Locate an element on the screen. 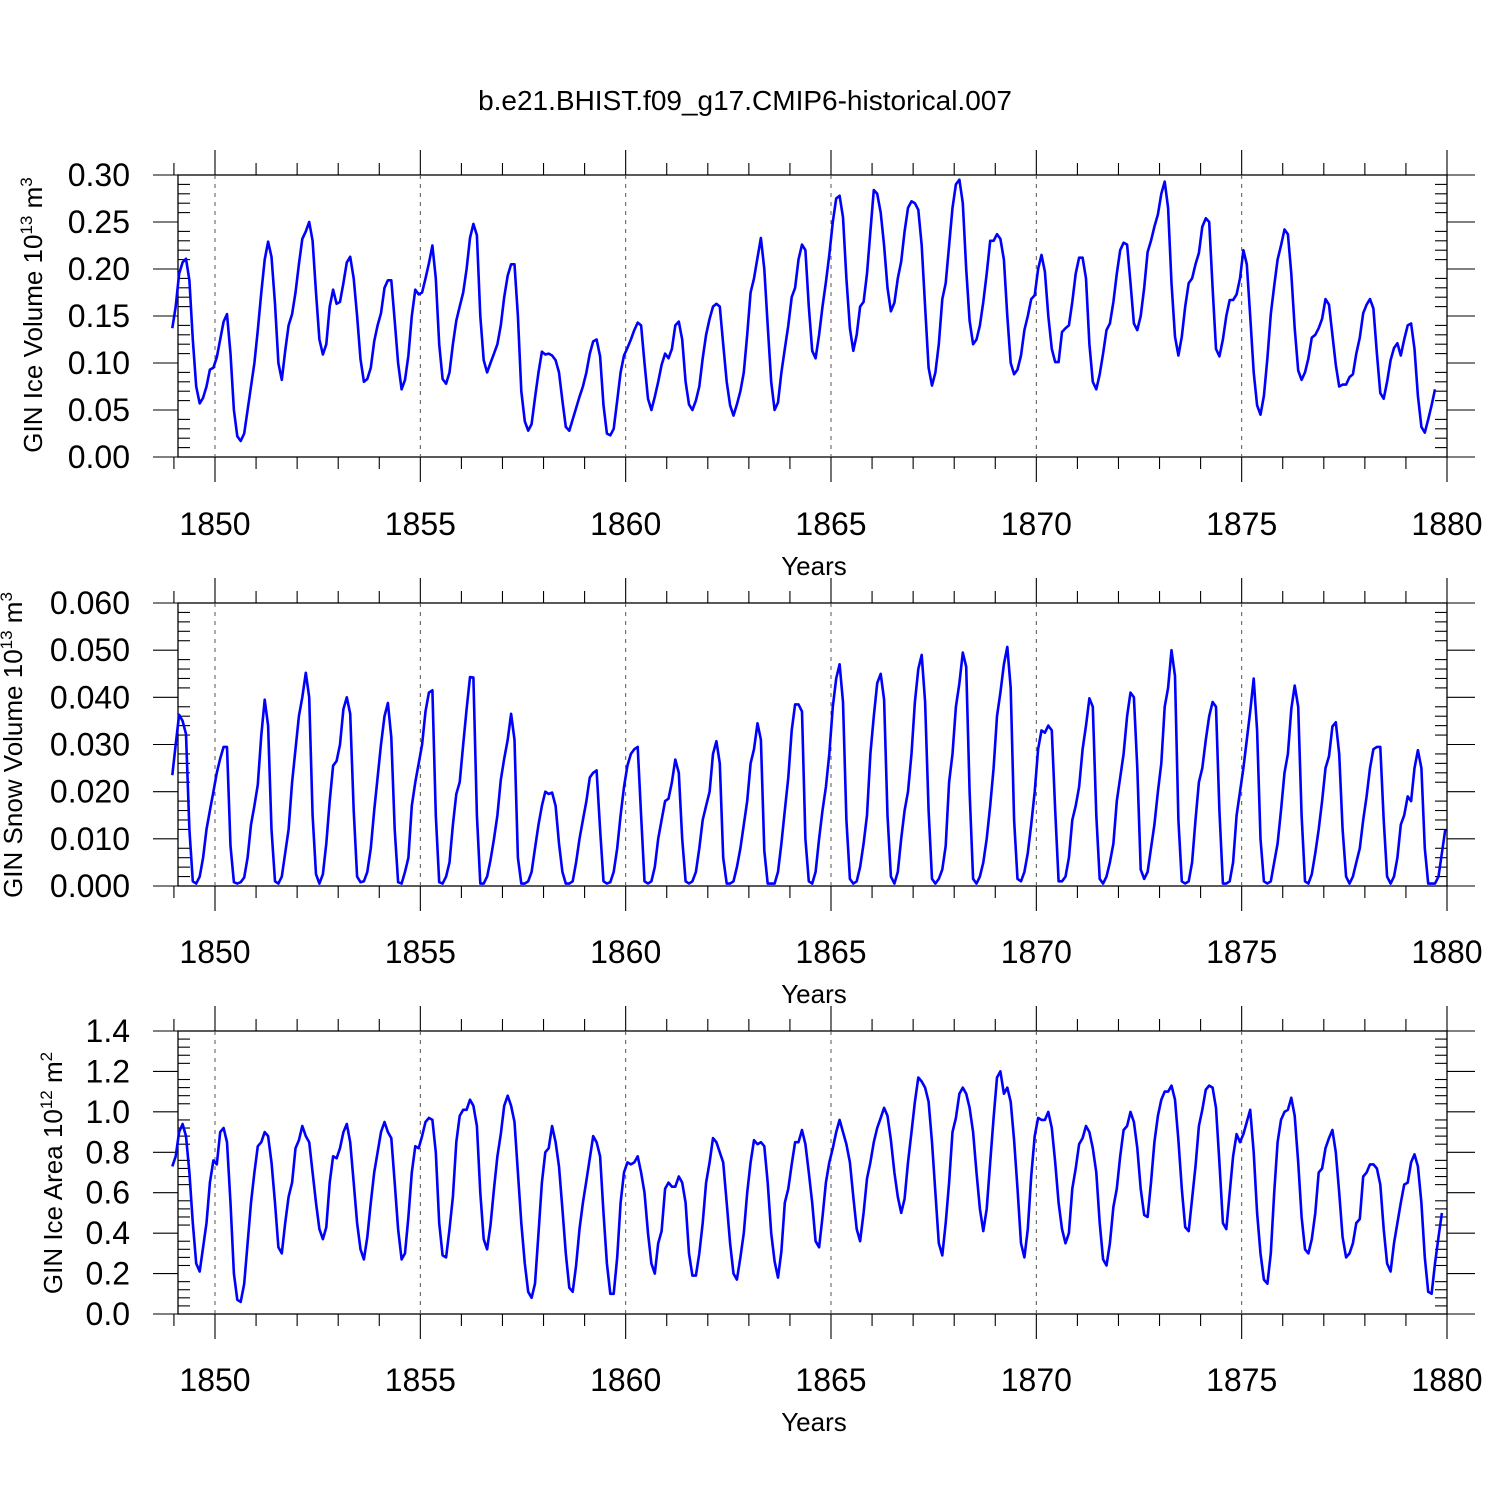 The image size is (1500, 1500). y-tick-label: 0.030 is located at coordinates (90, 745).